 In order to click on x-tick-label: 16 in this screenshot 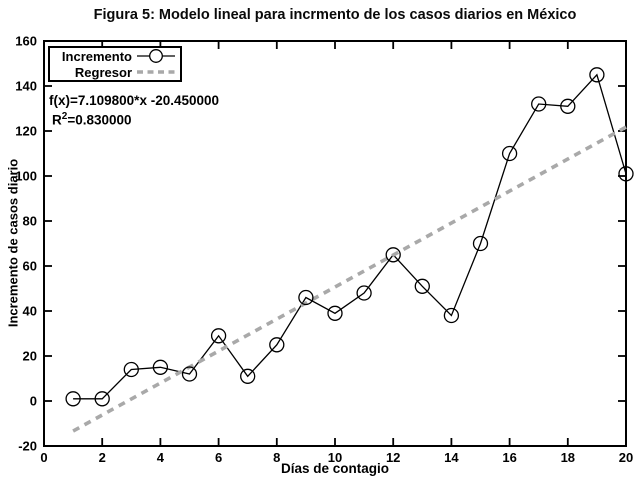, I will do `click(509, 457)`.